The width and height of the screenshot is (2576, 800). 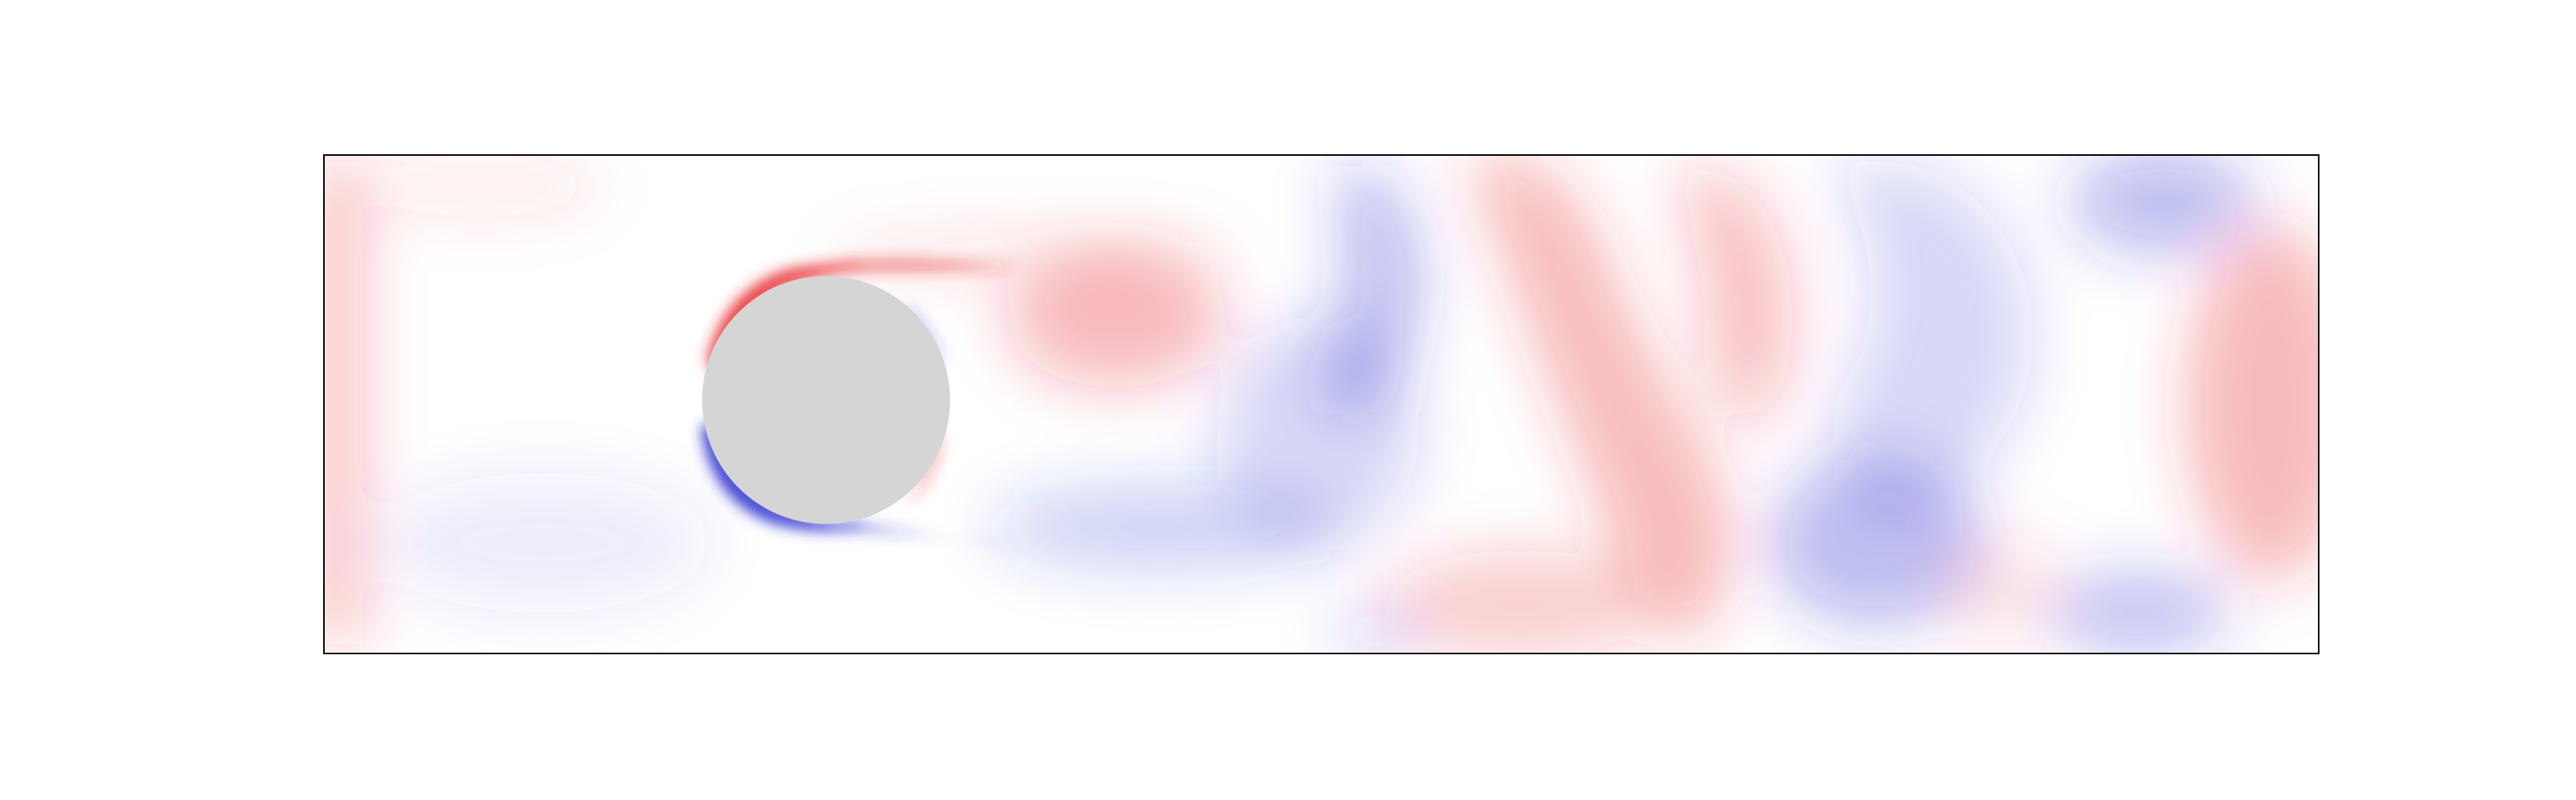 I want to click on far-blue-column, so click(x=1931, y=339).